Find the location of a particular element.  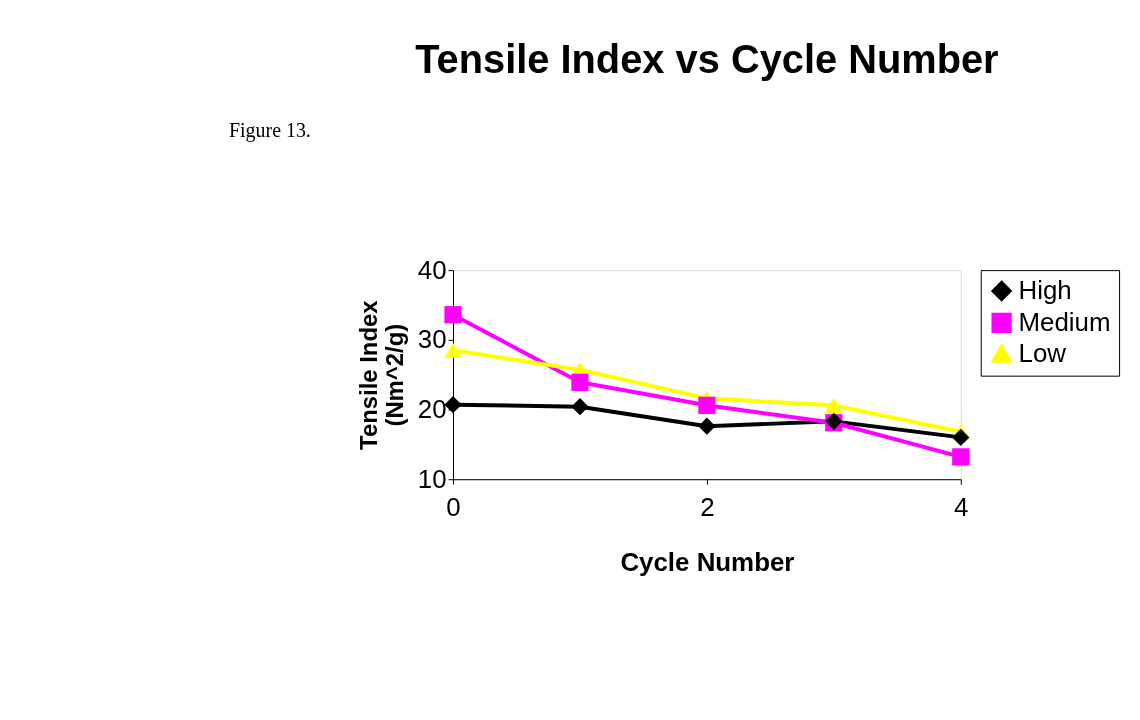

x-axis-title: Cycle Number is located at coordinates (707, 562).